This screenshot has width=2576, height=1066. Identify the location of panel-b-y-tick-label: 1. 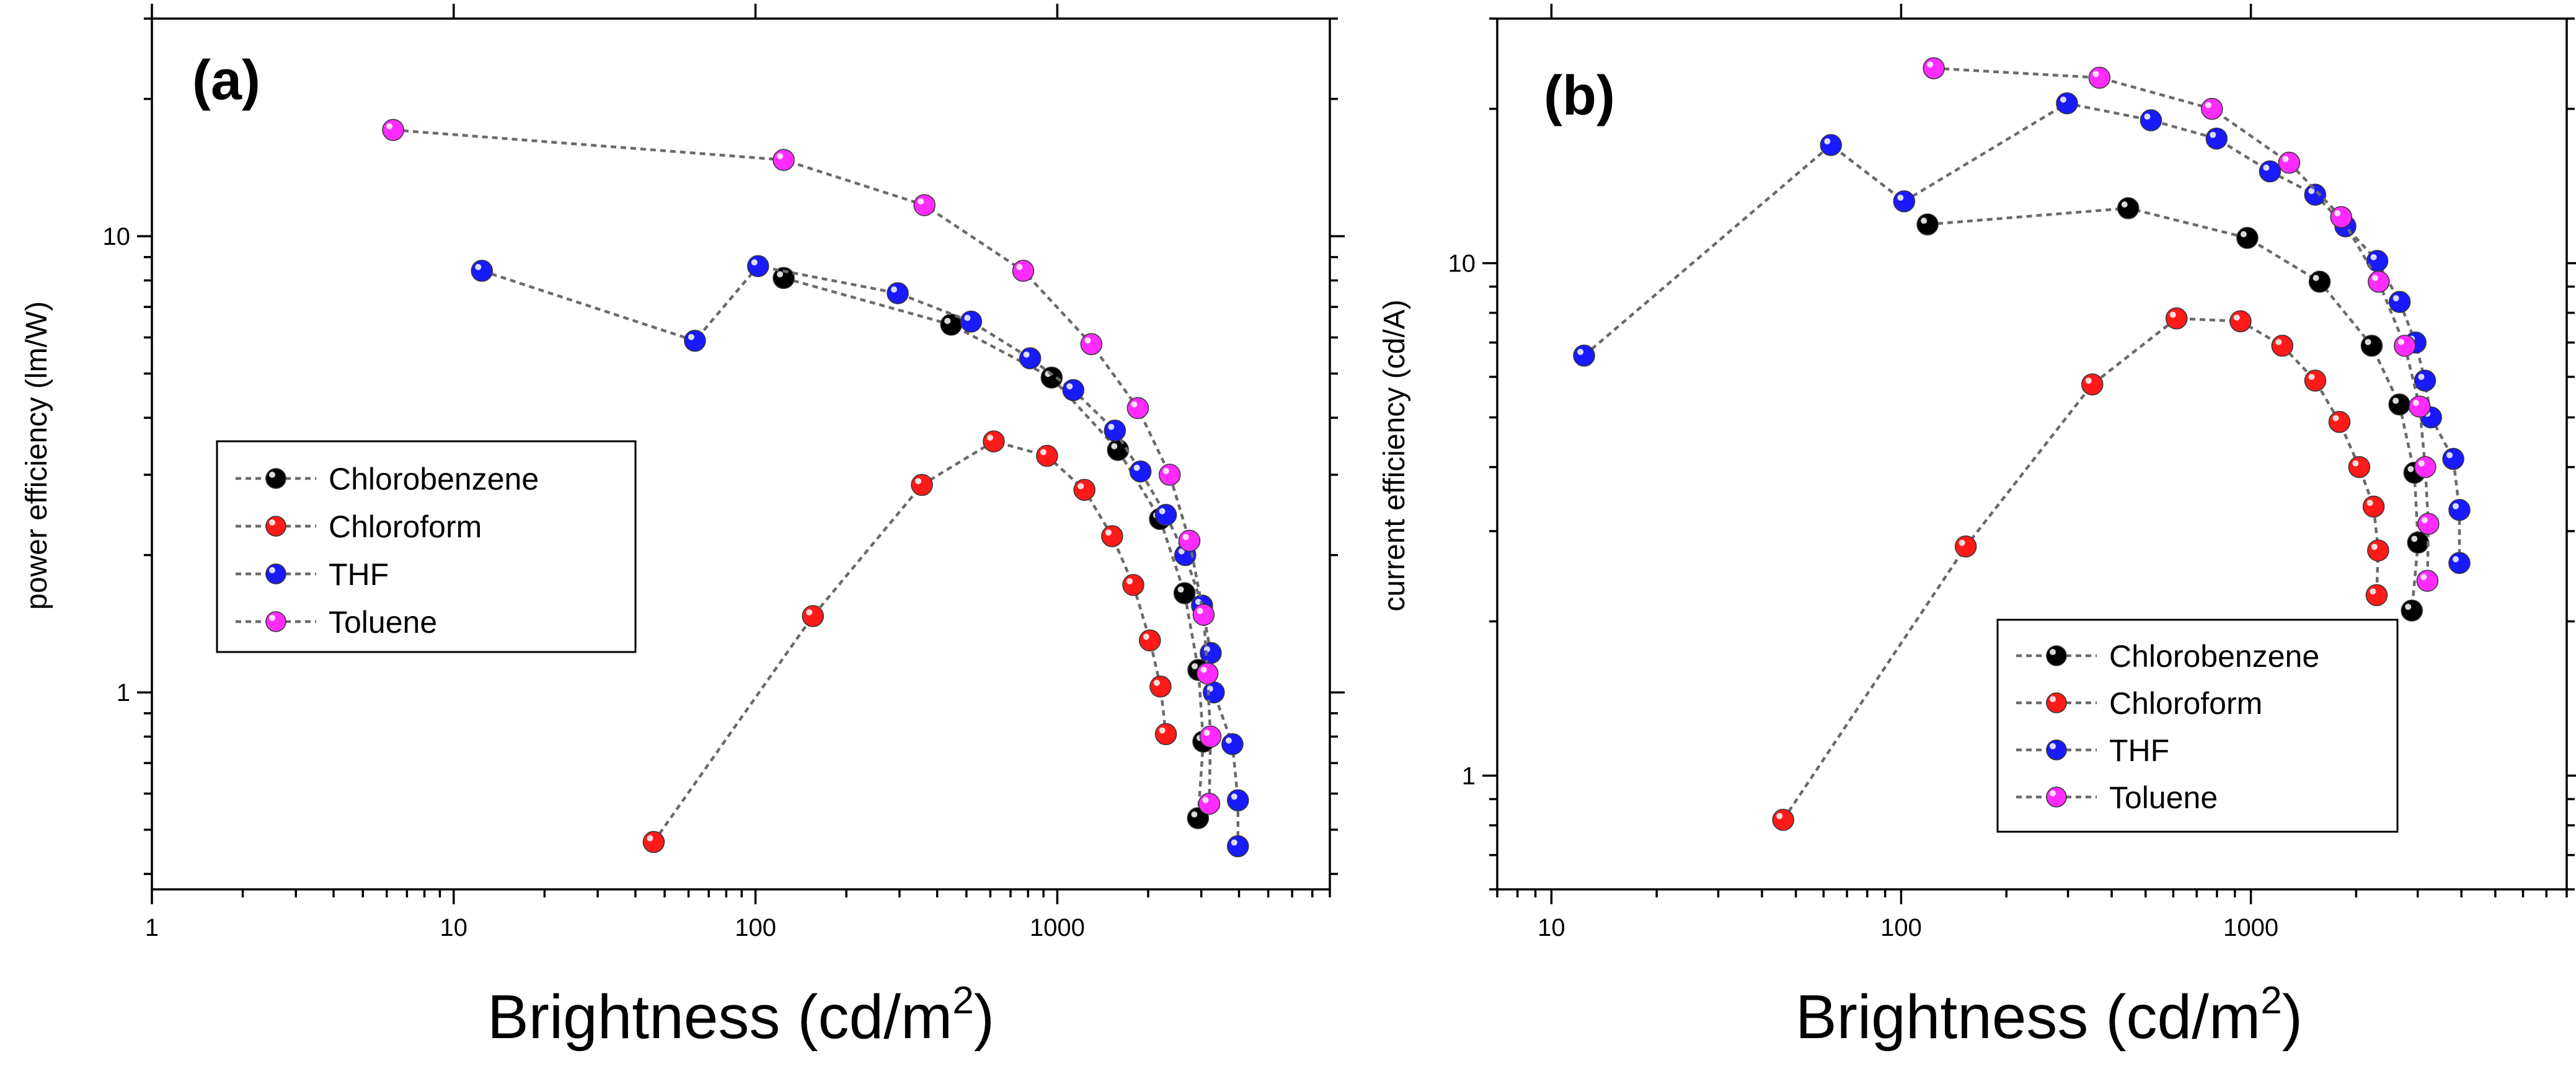
(1469, 776).